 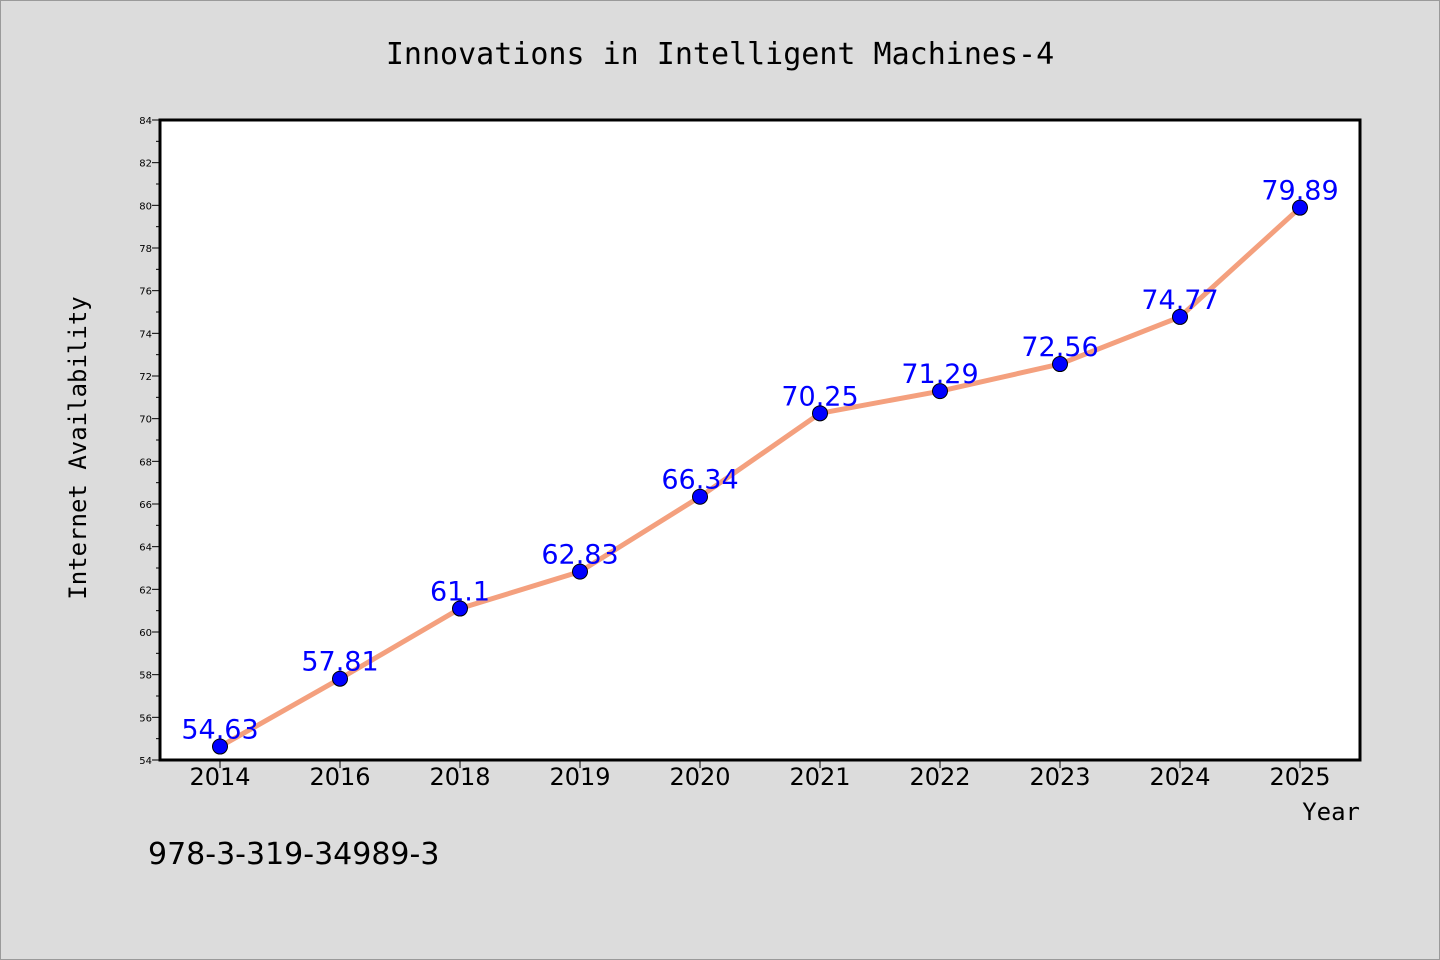 I want to click on data-label: 70.25, so click(x=819, y=396).